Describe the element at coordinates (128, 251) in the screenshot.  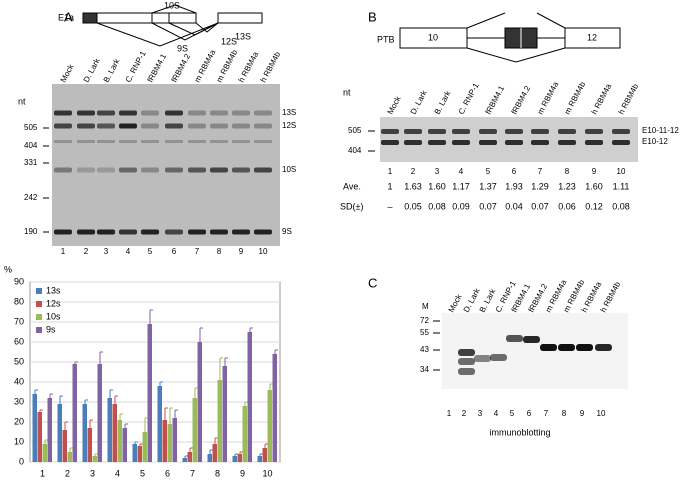
I see `lane-number: 4` at that location.